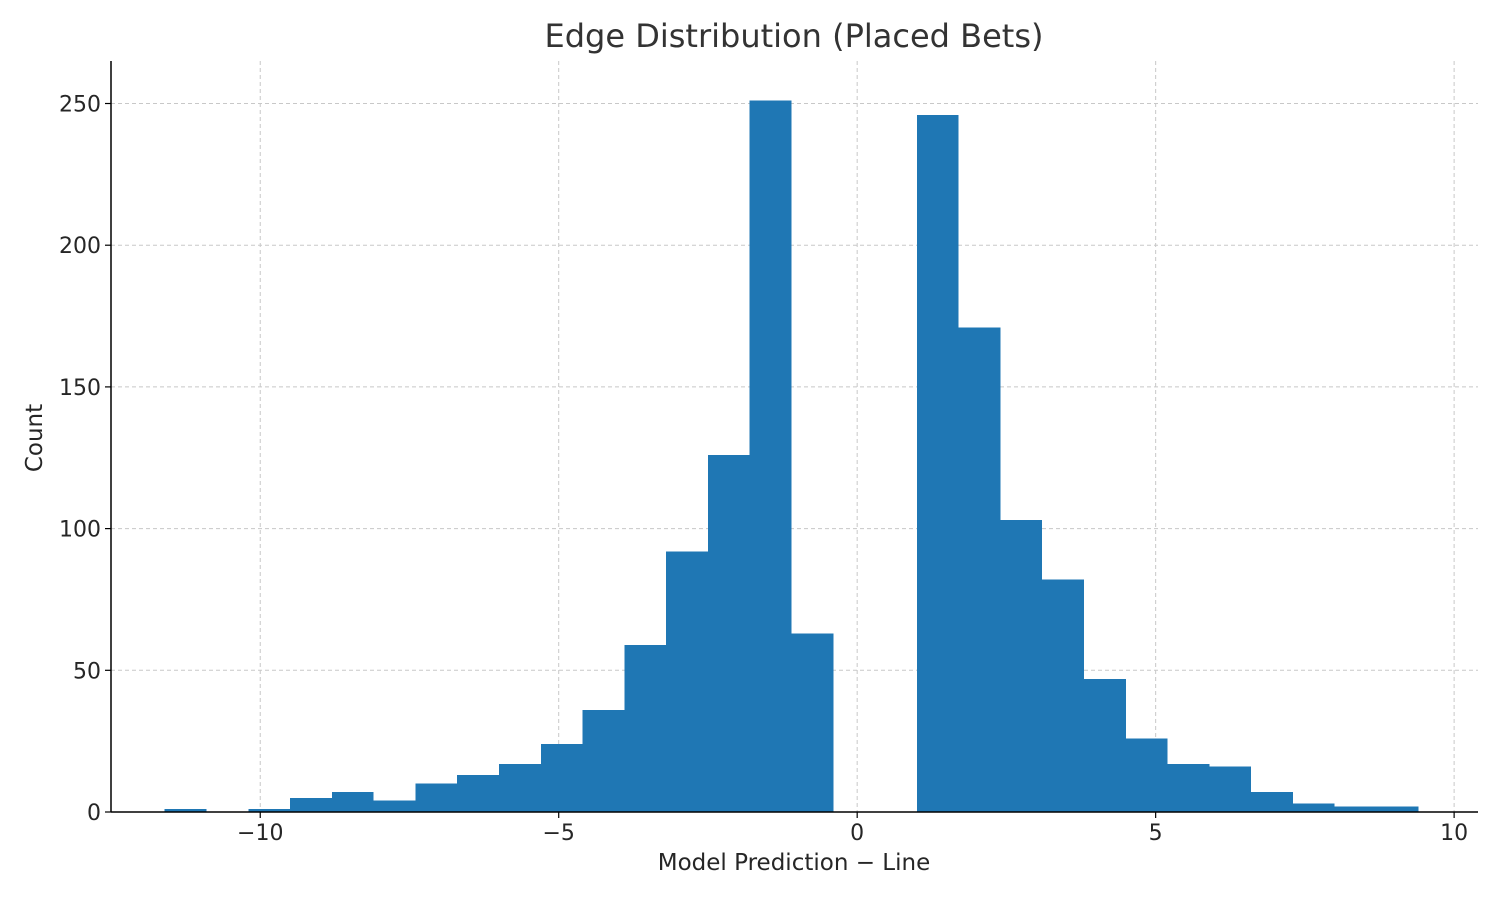 Image resolution: width=1500 pixels, height=900 pixels. I want to click on x-axis-label: Model Prediction − Line, so click(794, 863).